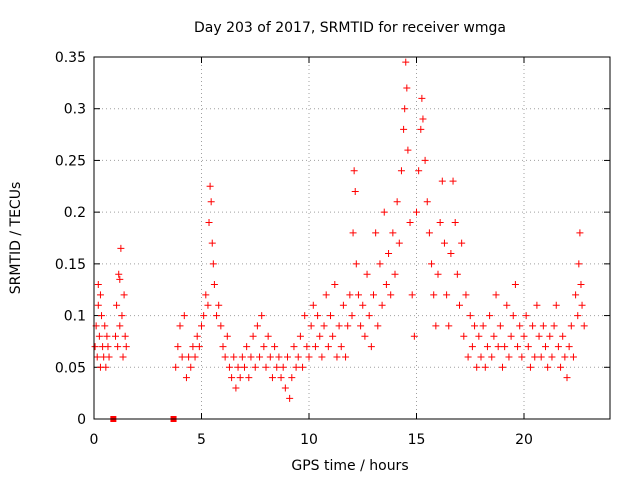  Describe the element at coordinates (349, 466) in the screenshot. I see `x-axis-label: GPS time / hours` at that location.